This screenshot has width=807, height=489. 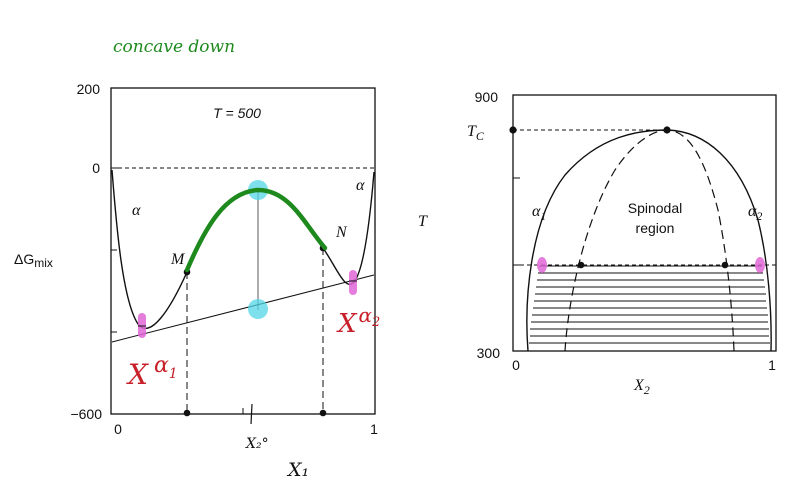 I want to click on right-alpha2-symbol: α, so click(x=752, y=211).